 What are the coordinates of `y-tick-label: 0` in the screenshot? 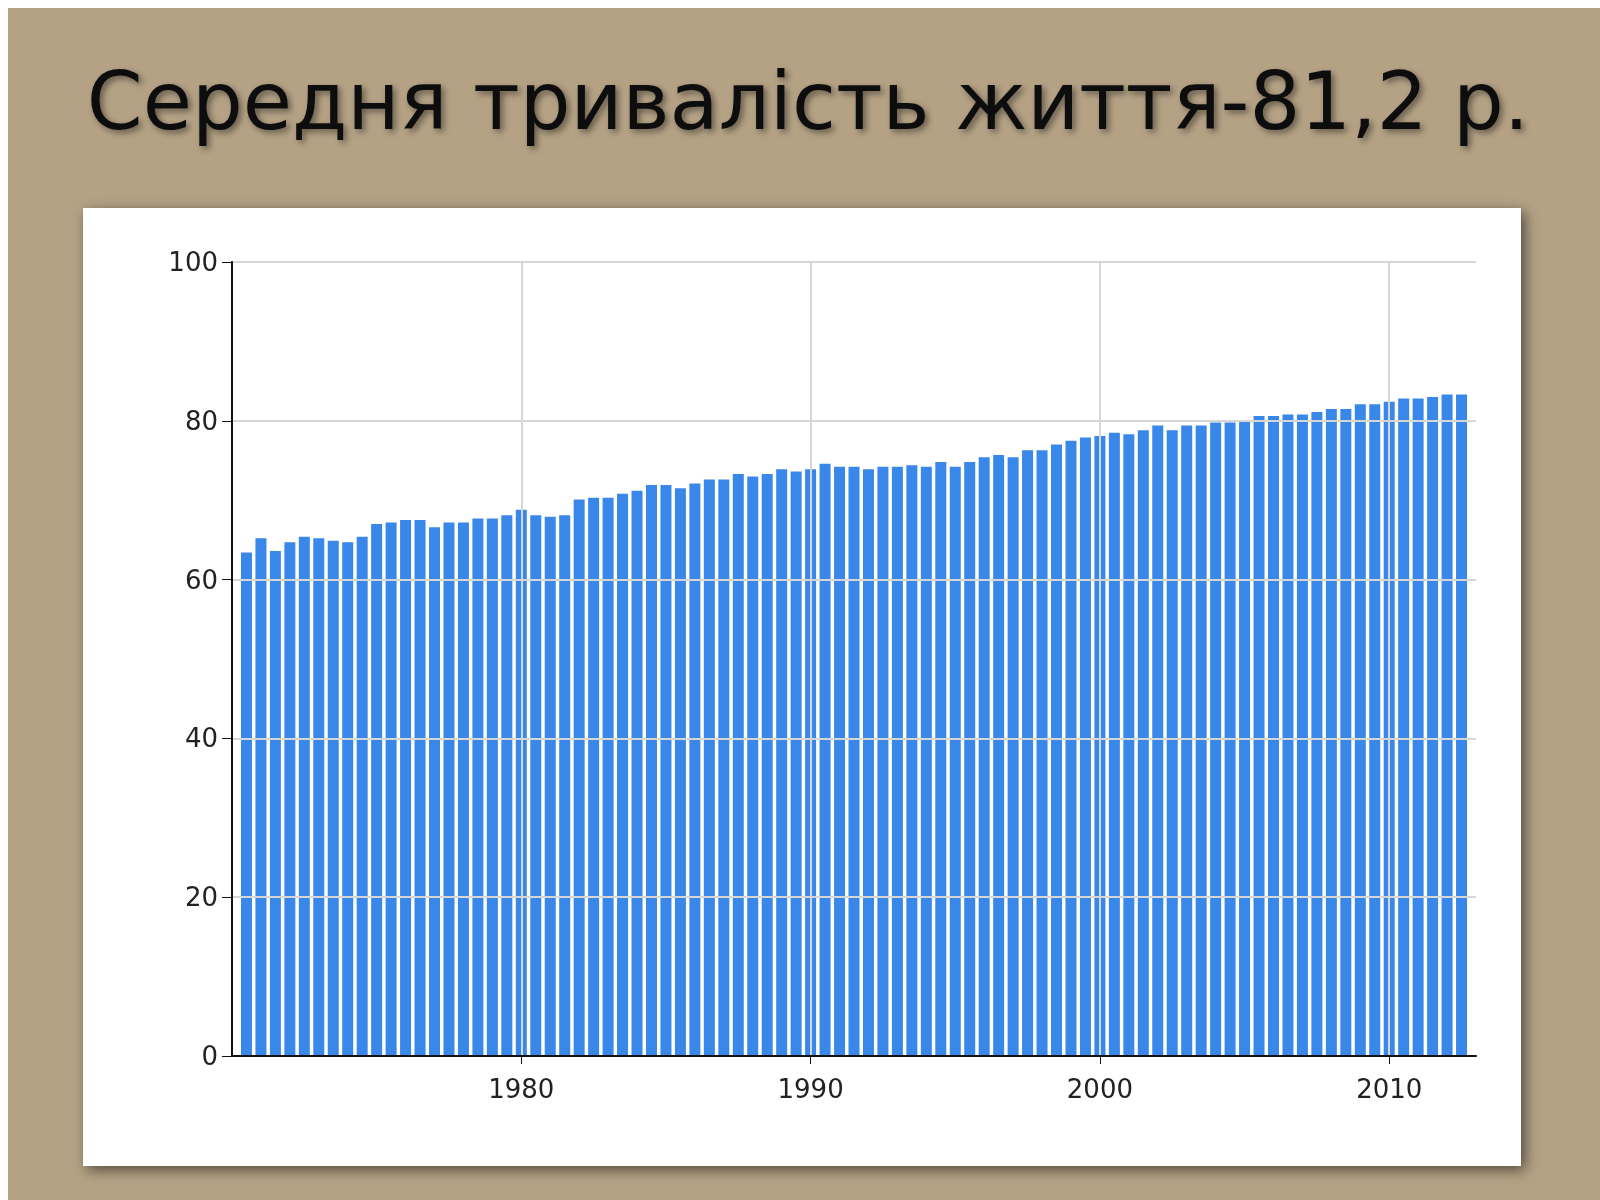 It's located at (209, 1056).